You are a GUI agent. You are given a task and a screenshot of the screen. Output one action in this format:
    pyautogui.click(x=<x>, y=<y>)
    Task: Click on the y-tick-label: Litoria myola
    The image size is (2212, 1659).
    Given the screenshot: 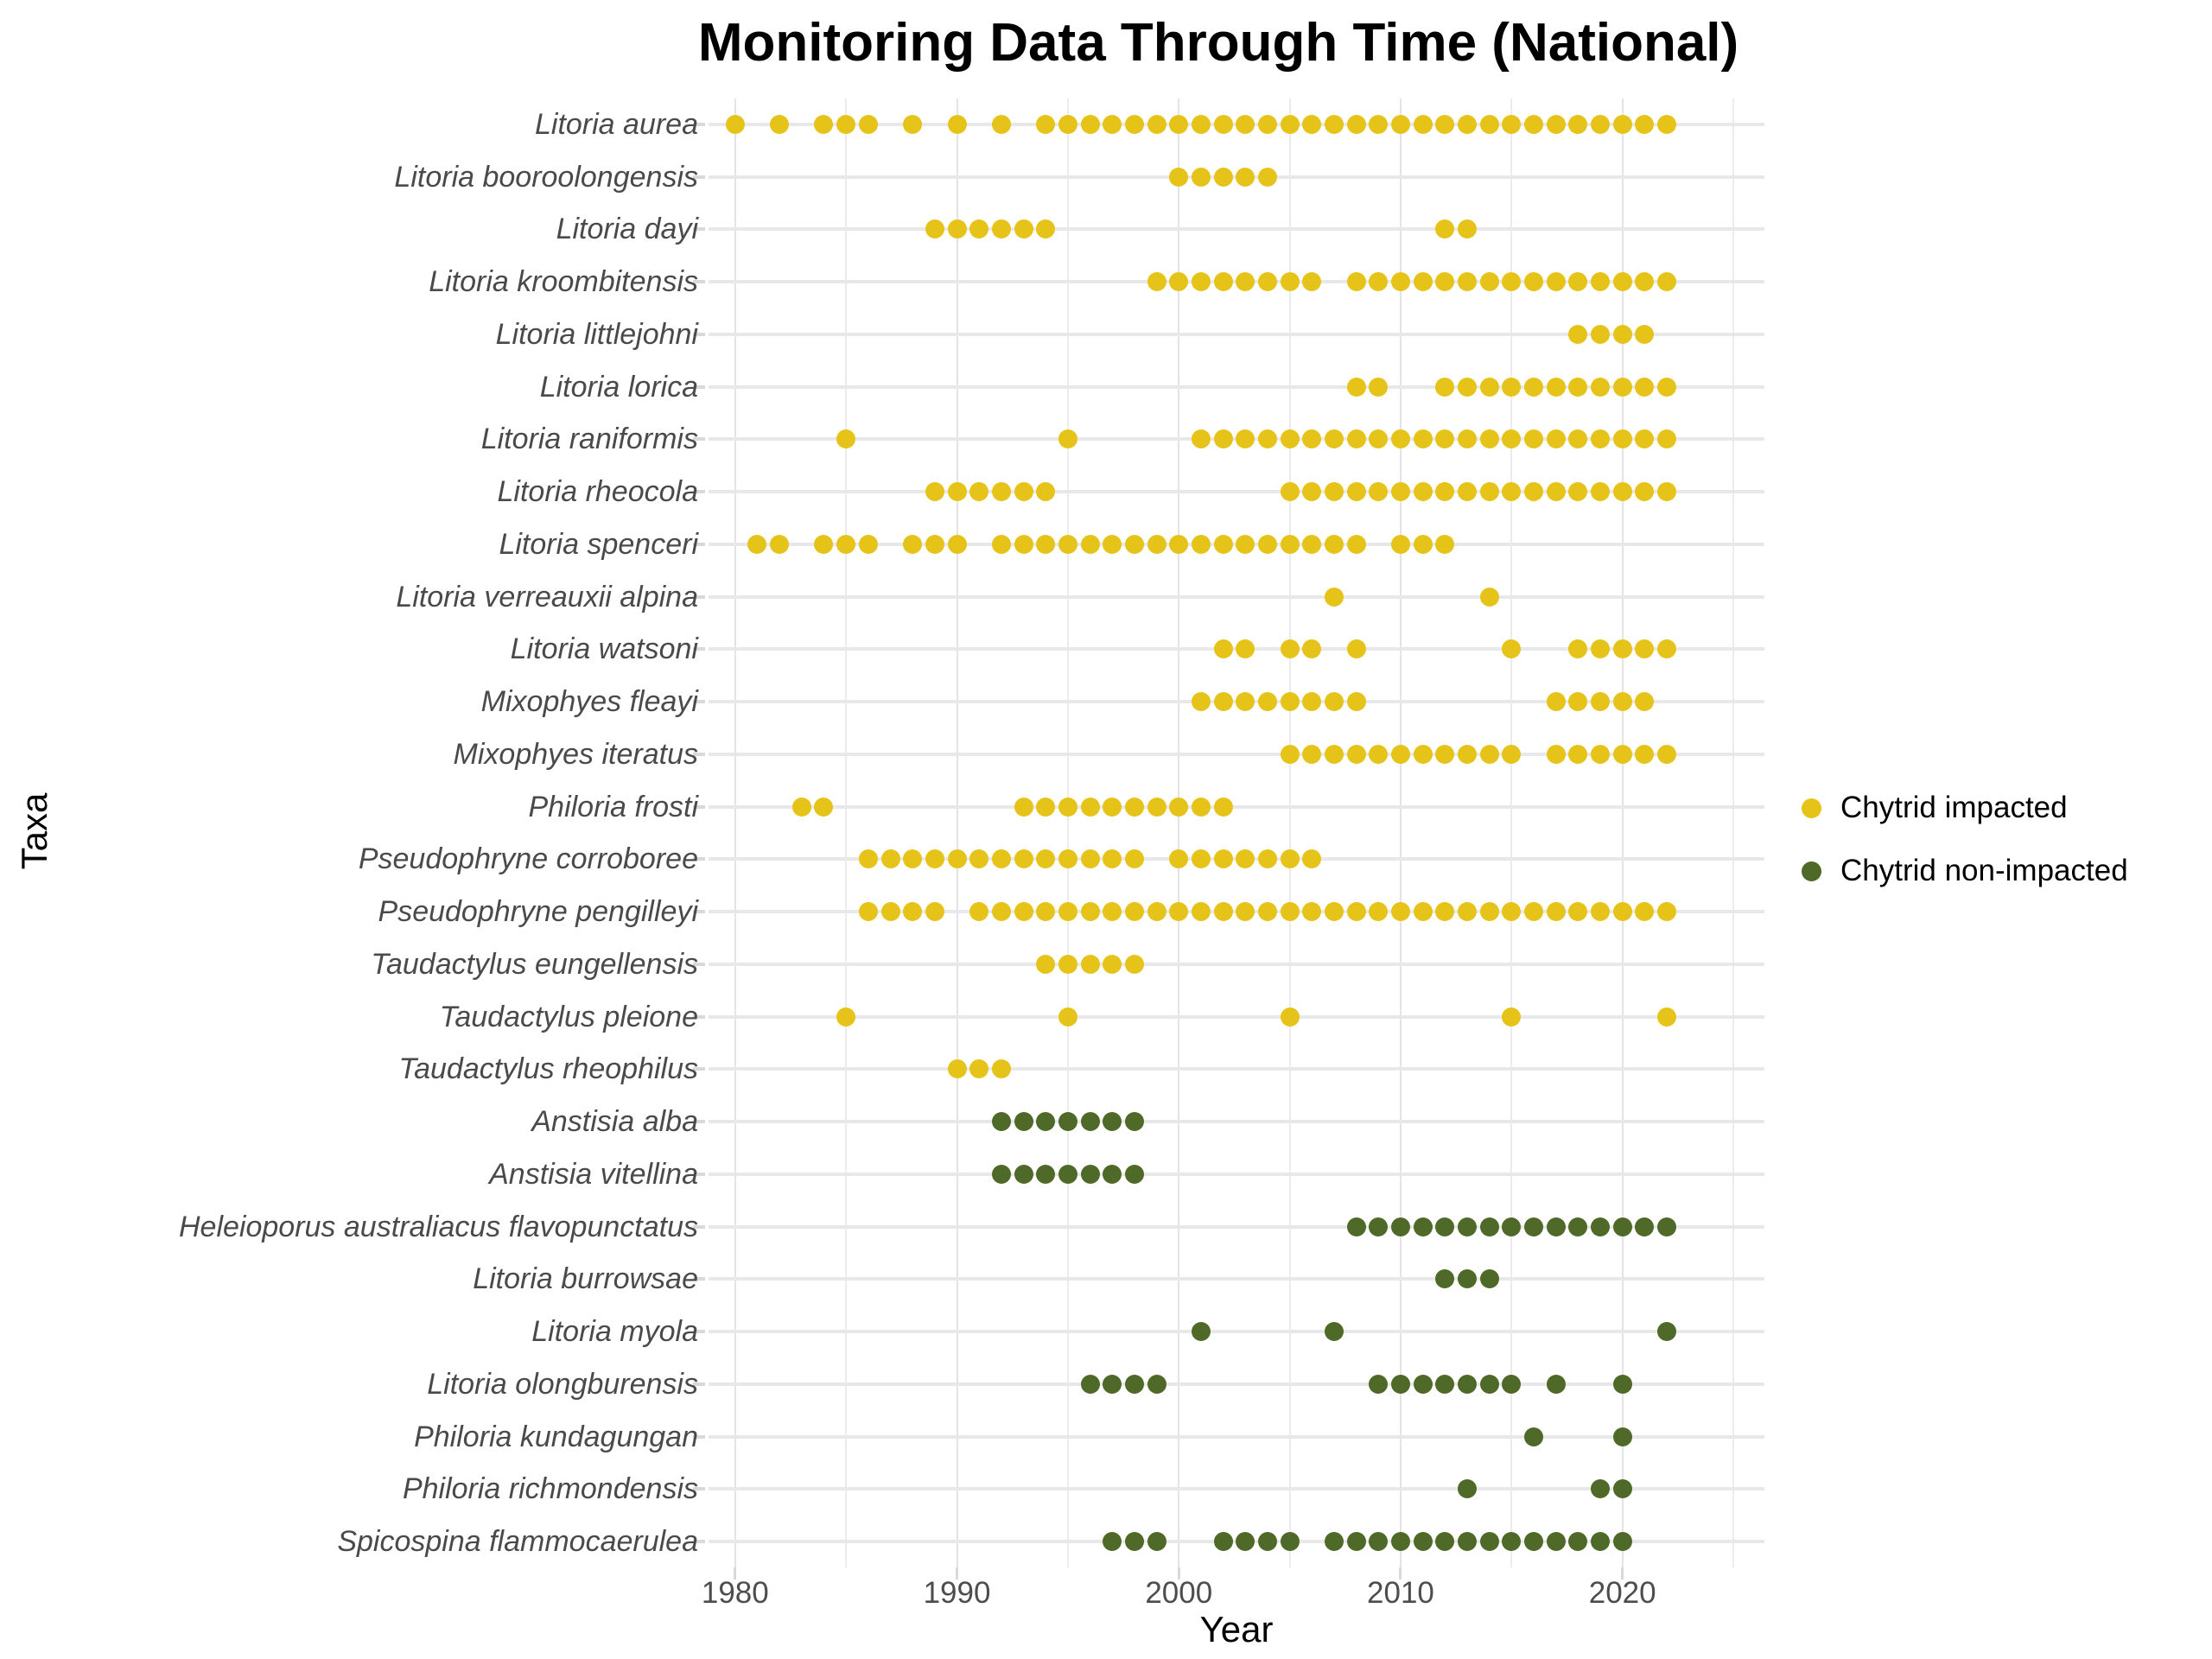 What is the action you would take?
    pyautogui.click(x=614, y=1332)
    